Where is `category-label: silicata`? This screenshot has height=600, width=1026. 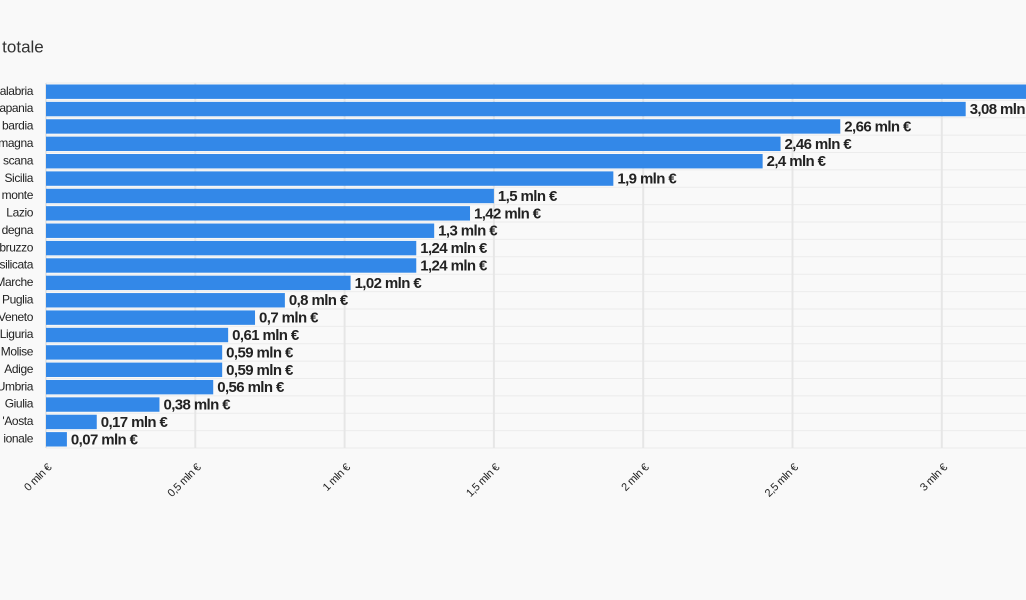
category-label: silicata is located at coordinates (17, 265).